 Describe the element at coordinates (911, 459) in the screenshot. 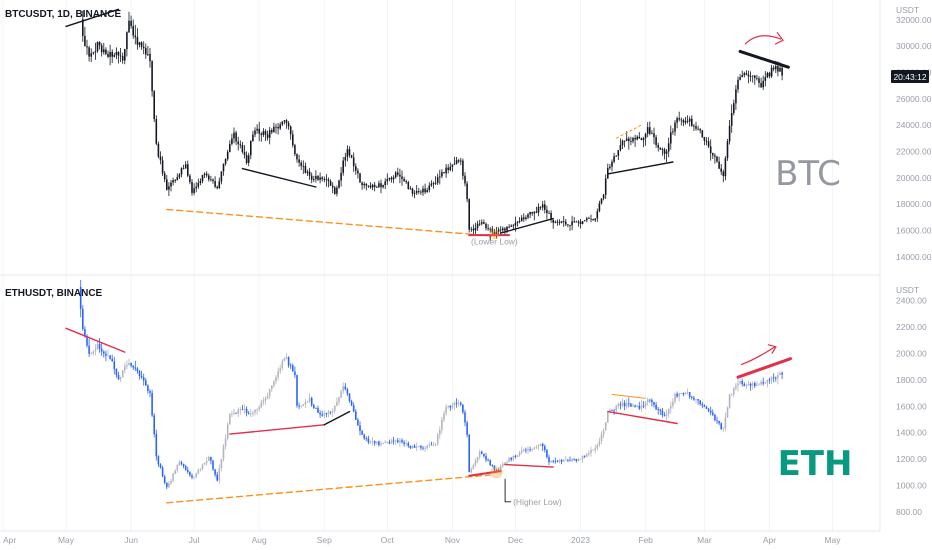

I see `eth-ytick: 1200.00` at that location.